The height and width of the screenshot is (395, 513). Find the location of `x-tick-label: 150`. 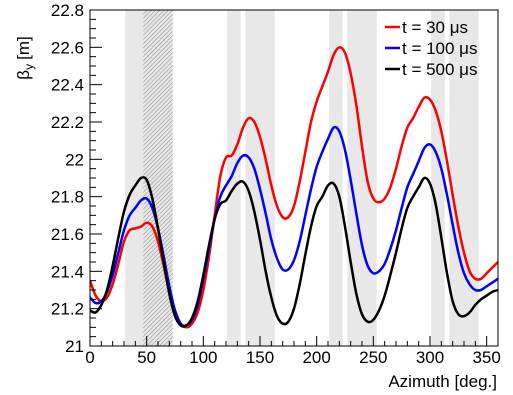

x-tick-label: 150 is located at coordinates (260, 357).